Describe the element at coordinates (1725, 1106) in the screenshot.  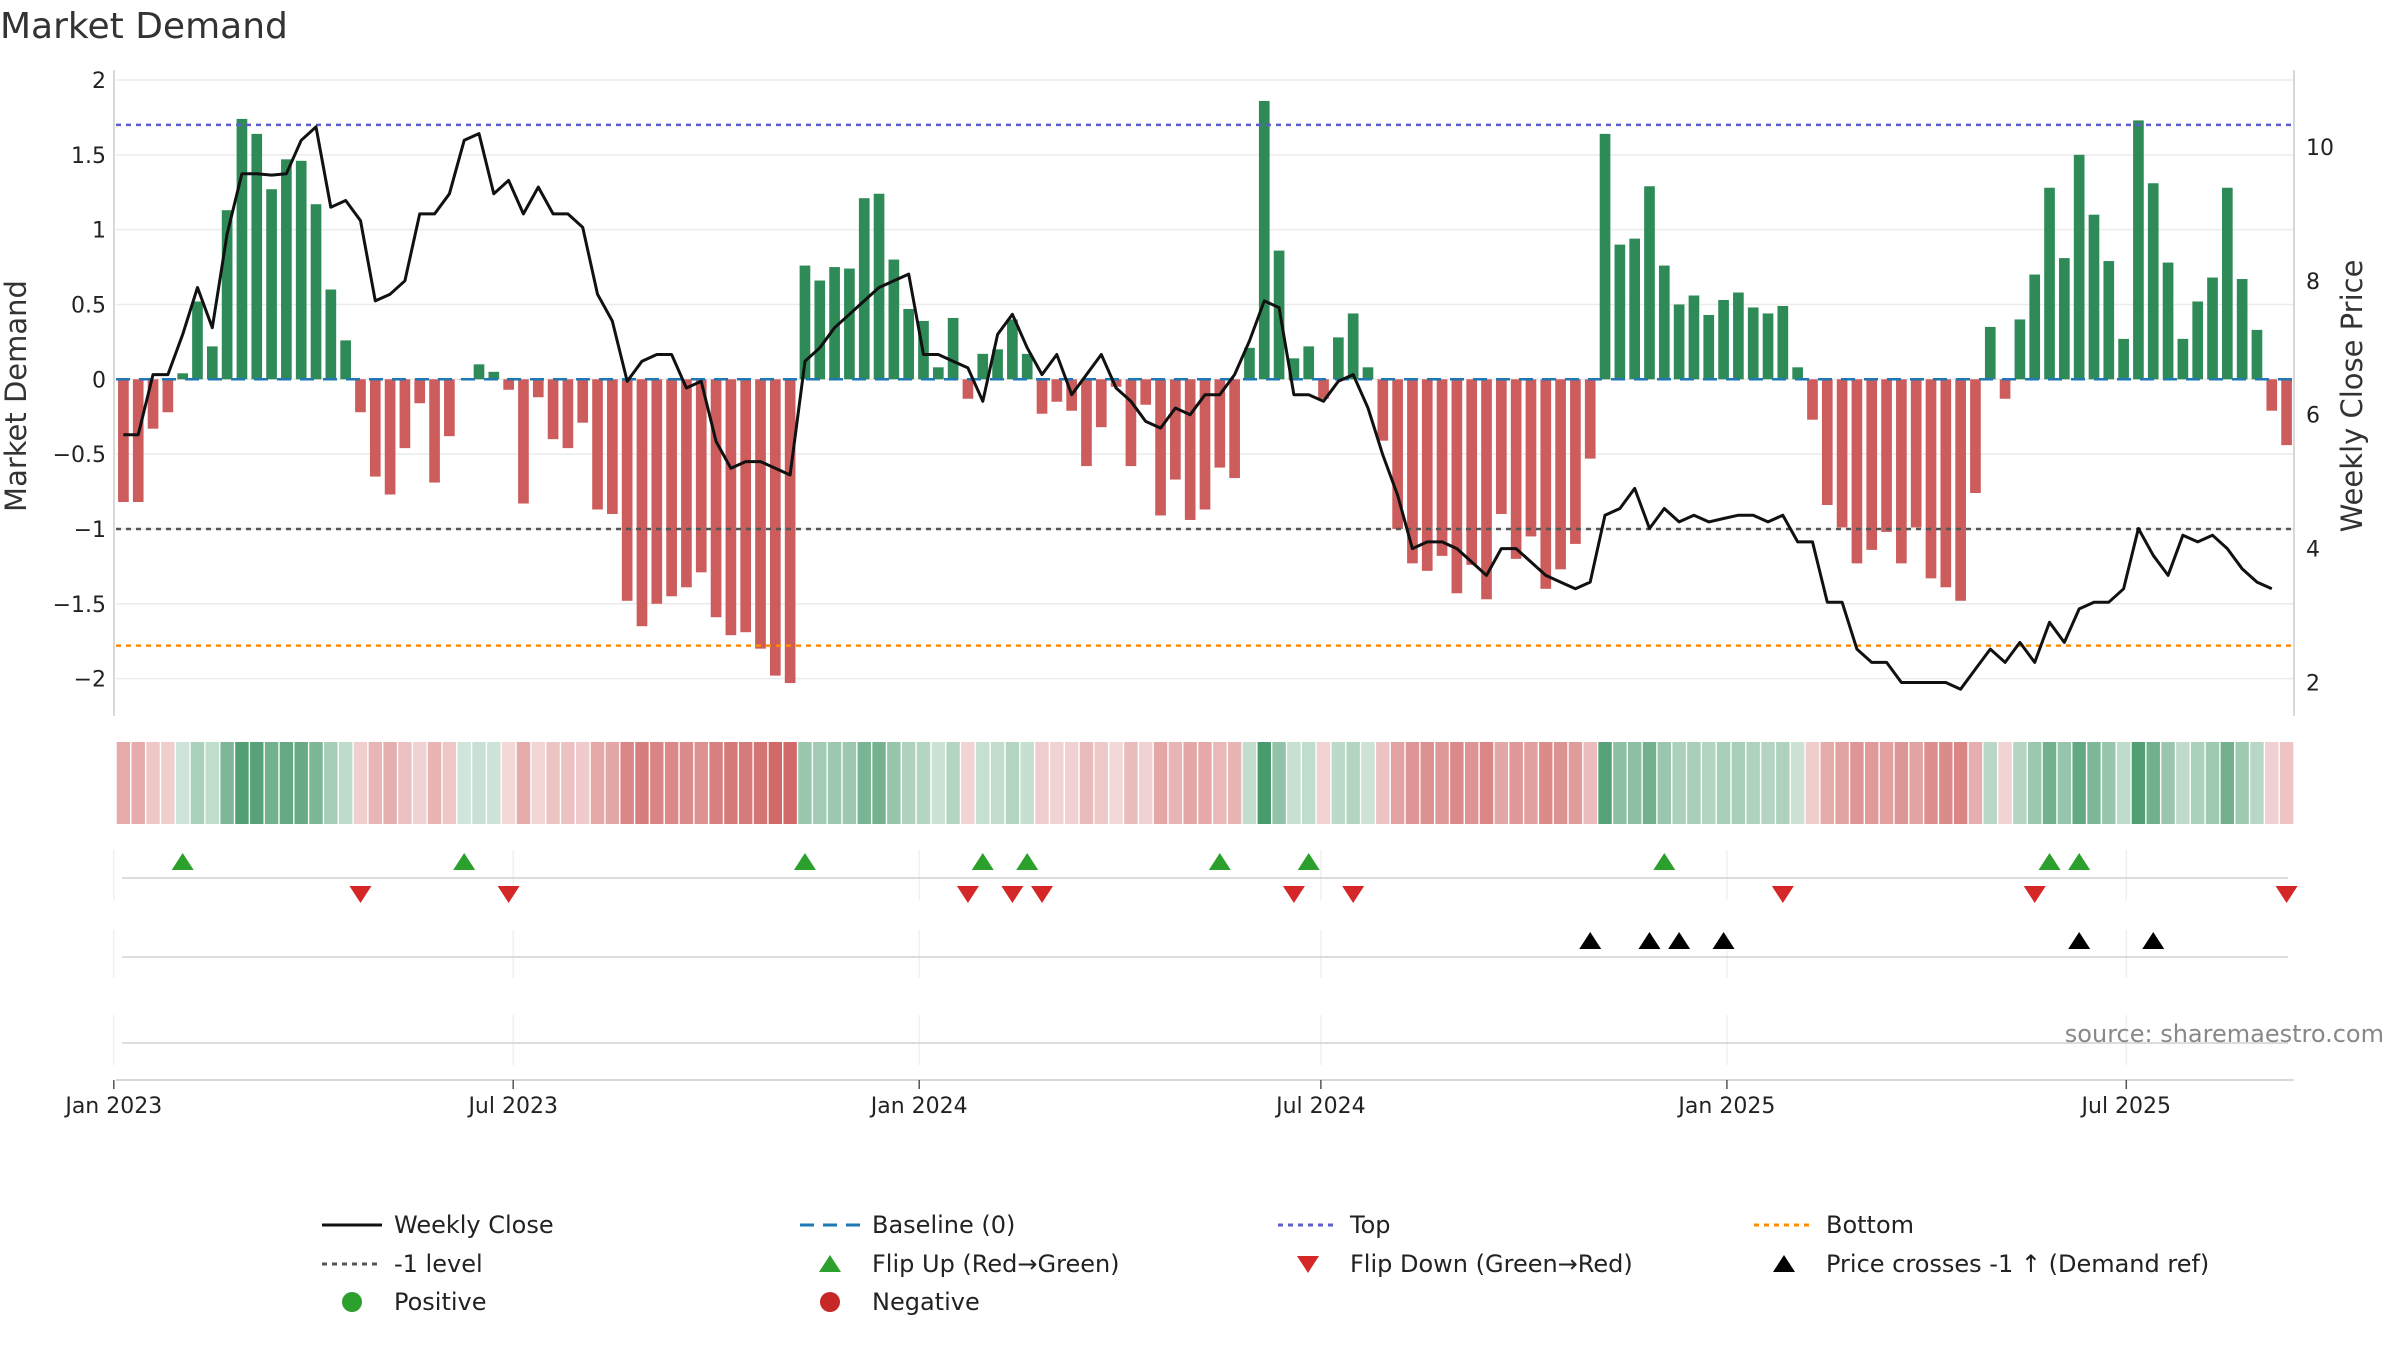
I see `x-tick-label: Jan 2025` at that location.